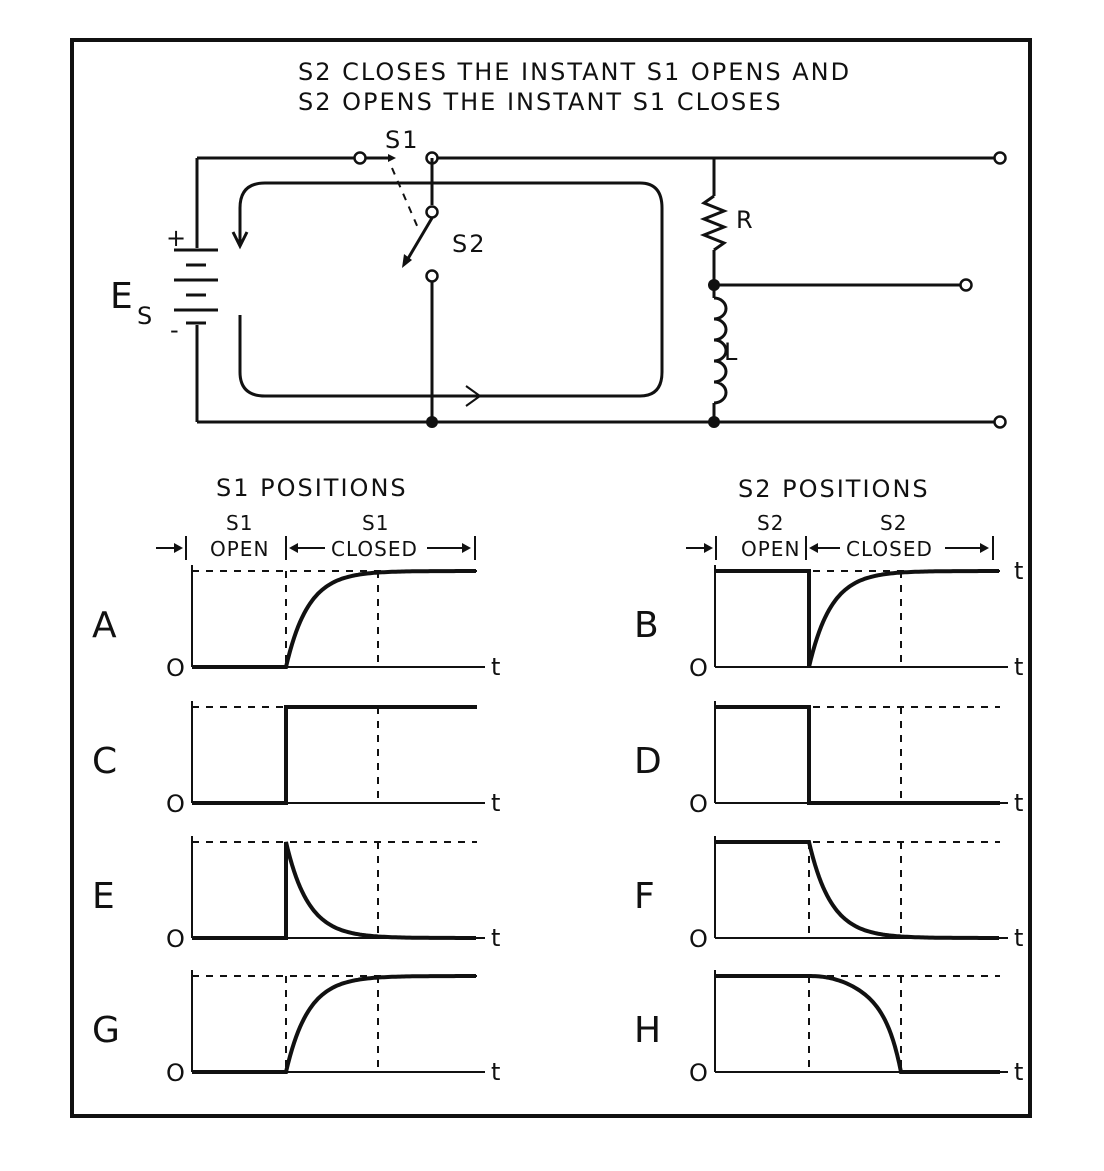 This screenshot has height=1171, width=1104. Describe the element at coordinates (647, 1030) in the screenshot. I see `waveform-label: H` at that location.